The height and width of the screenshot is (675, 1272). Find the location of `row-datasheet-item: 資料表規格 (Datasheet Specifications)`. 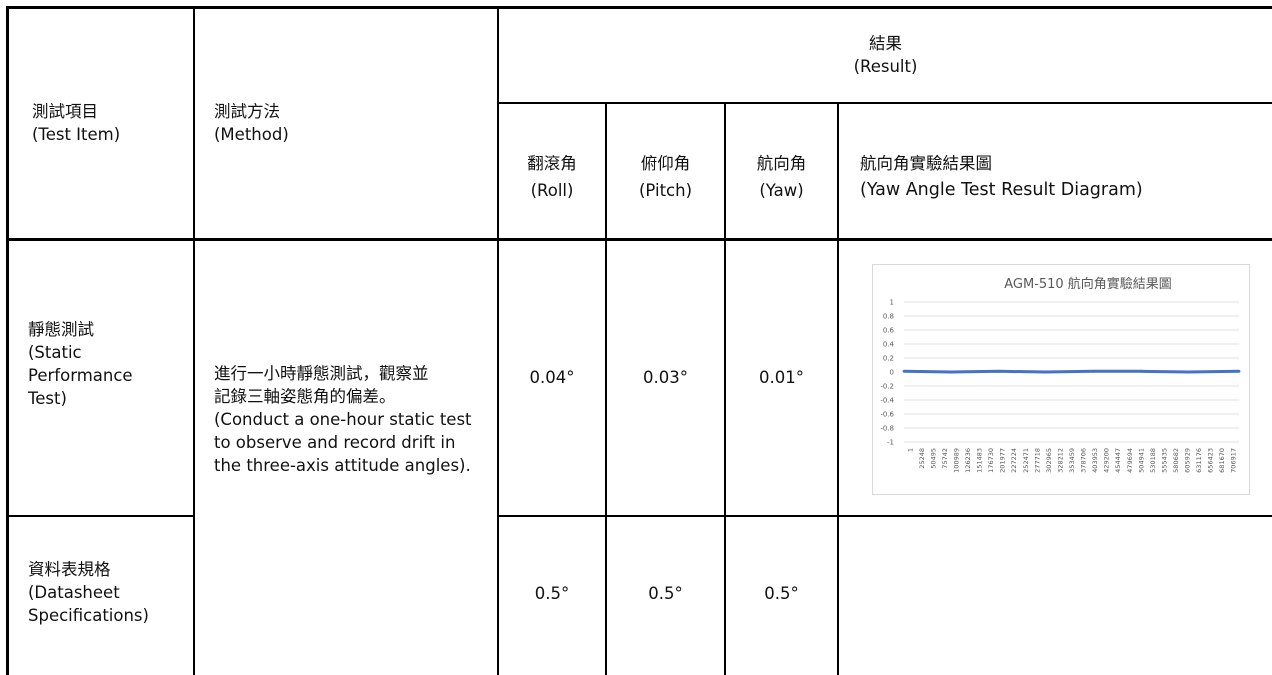

row-datasheet-item: 資料表規格 (Datasheet Specifications) is located at coordinates (110, 592).